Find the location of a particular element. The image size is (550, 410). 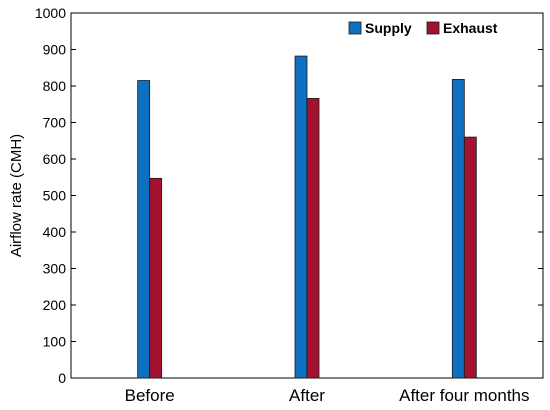

y-tick-label: 200 is located at coordinates (55, 305).